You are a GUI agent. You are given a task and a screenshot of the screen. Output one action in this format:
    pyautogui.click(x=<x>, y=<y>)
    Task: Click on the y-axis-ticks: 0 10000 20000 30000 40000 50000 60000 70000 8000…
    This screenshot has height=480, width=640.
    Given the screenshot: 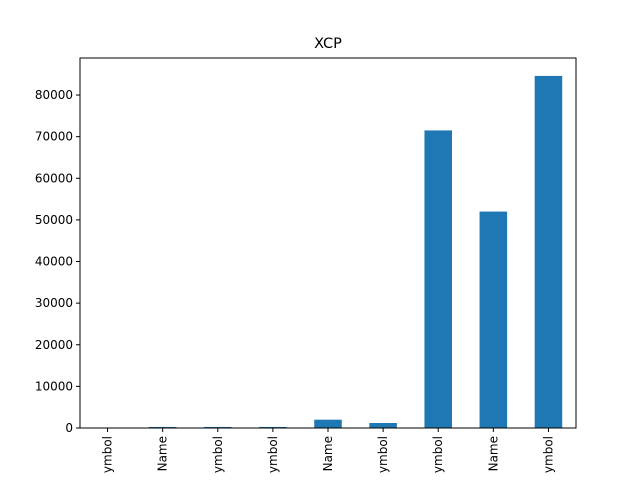 What is the action you would take?
    pyautogui.click(x=57, y=261)
    